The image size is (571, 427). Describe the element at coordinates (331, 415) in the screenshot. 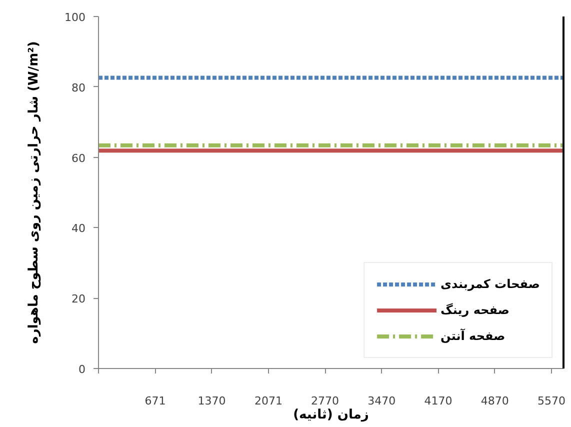

I see `x-axis-title: زمان (ثانیه)` at that location.